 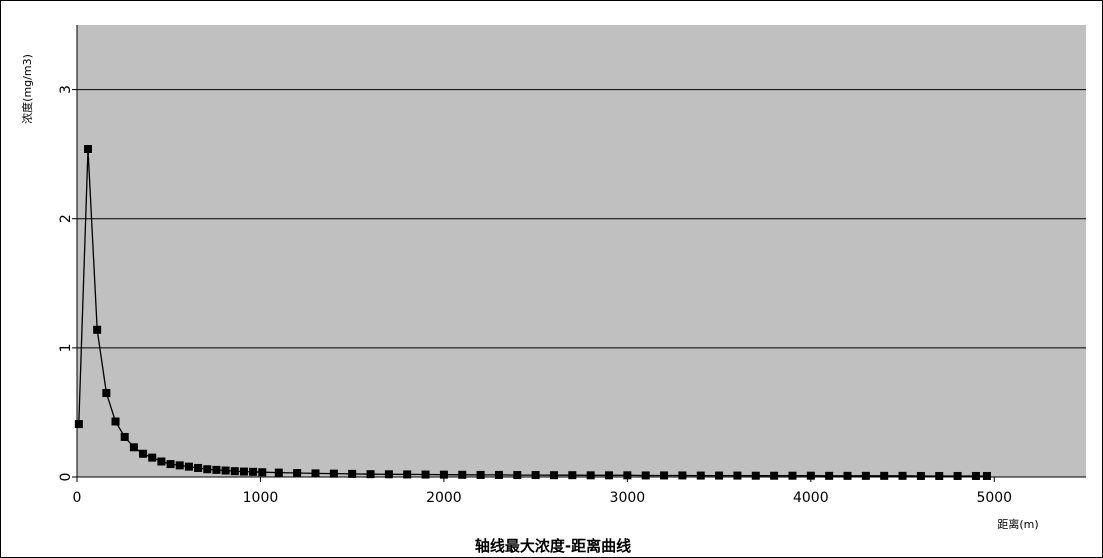 What do you see at coordinates (811, 498) in the screenshot?
I see `x-tick-label: 4000` at bounding box center [811, 498].